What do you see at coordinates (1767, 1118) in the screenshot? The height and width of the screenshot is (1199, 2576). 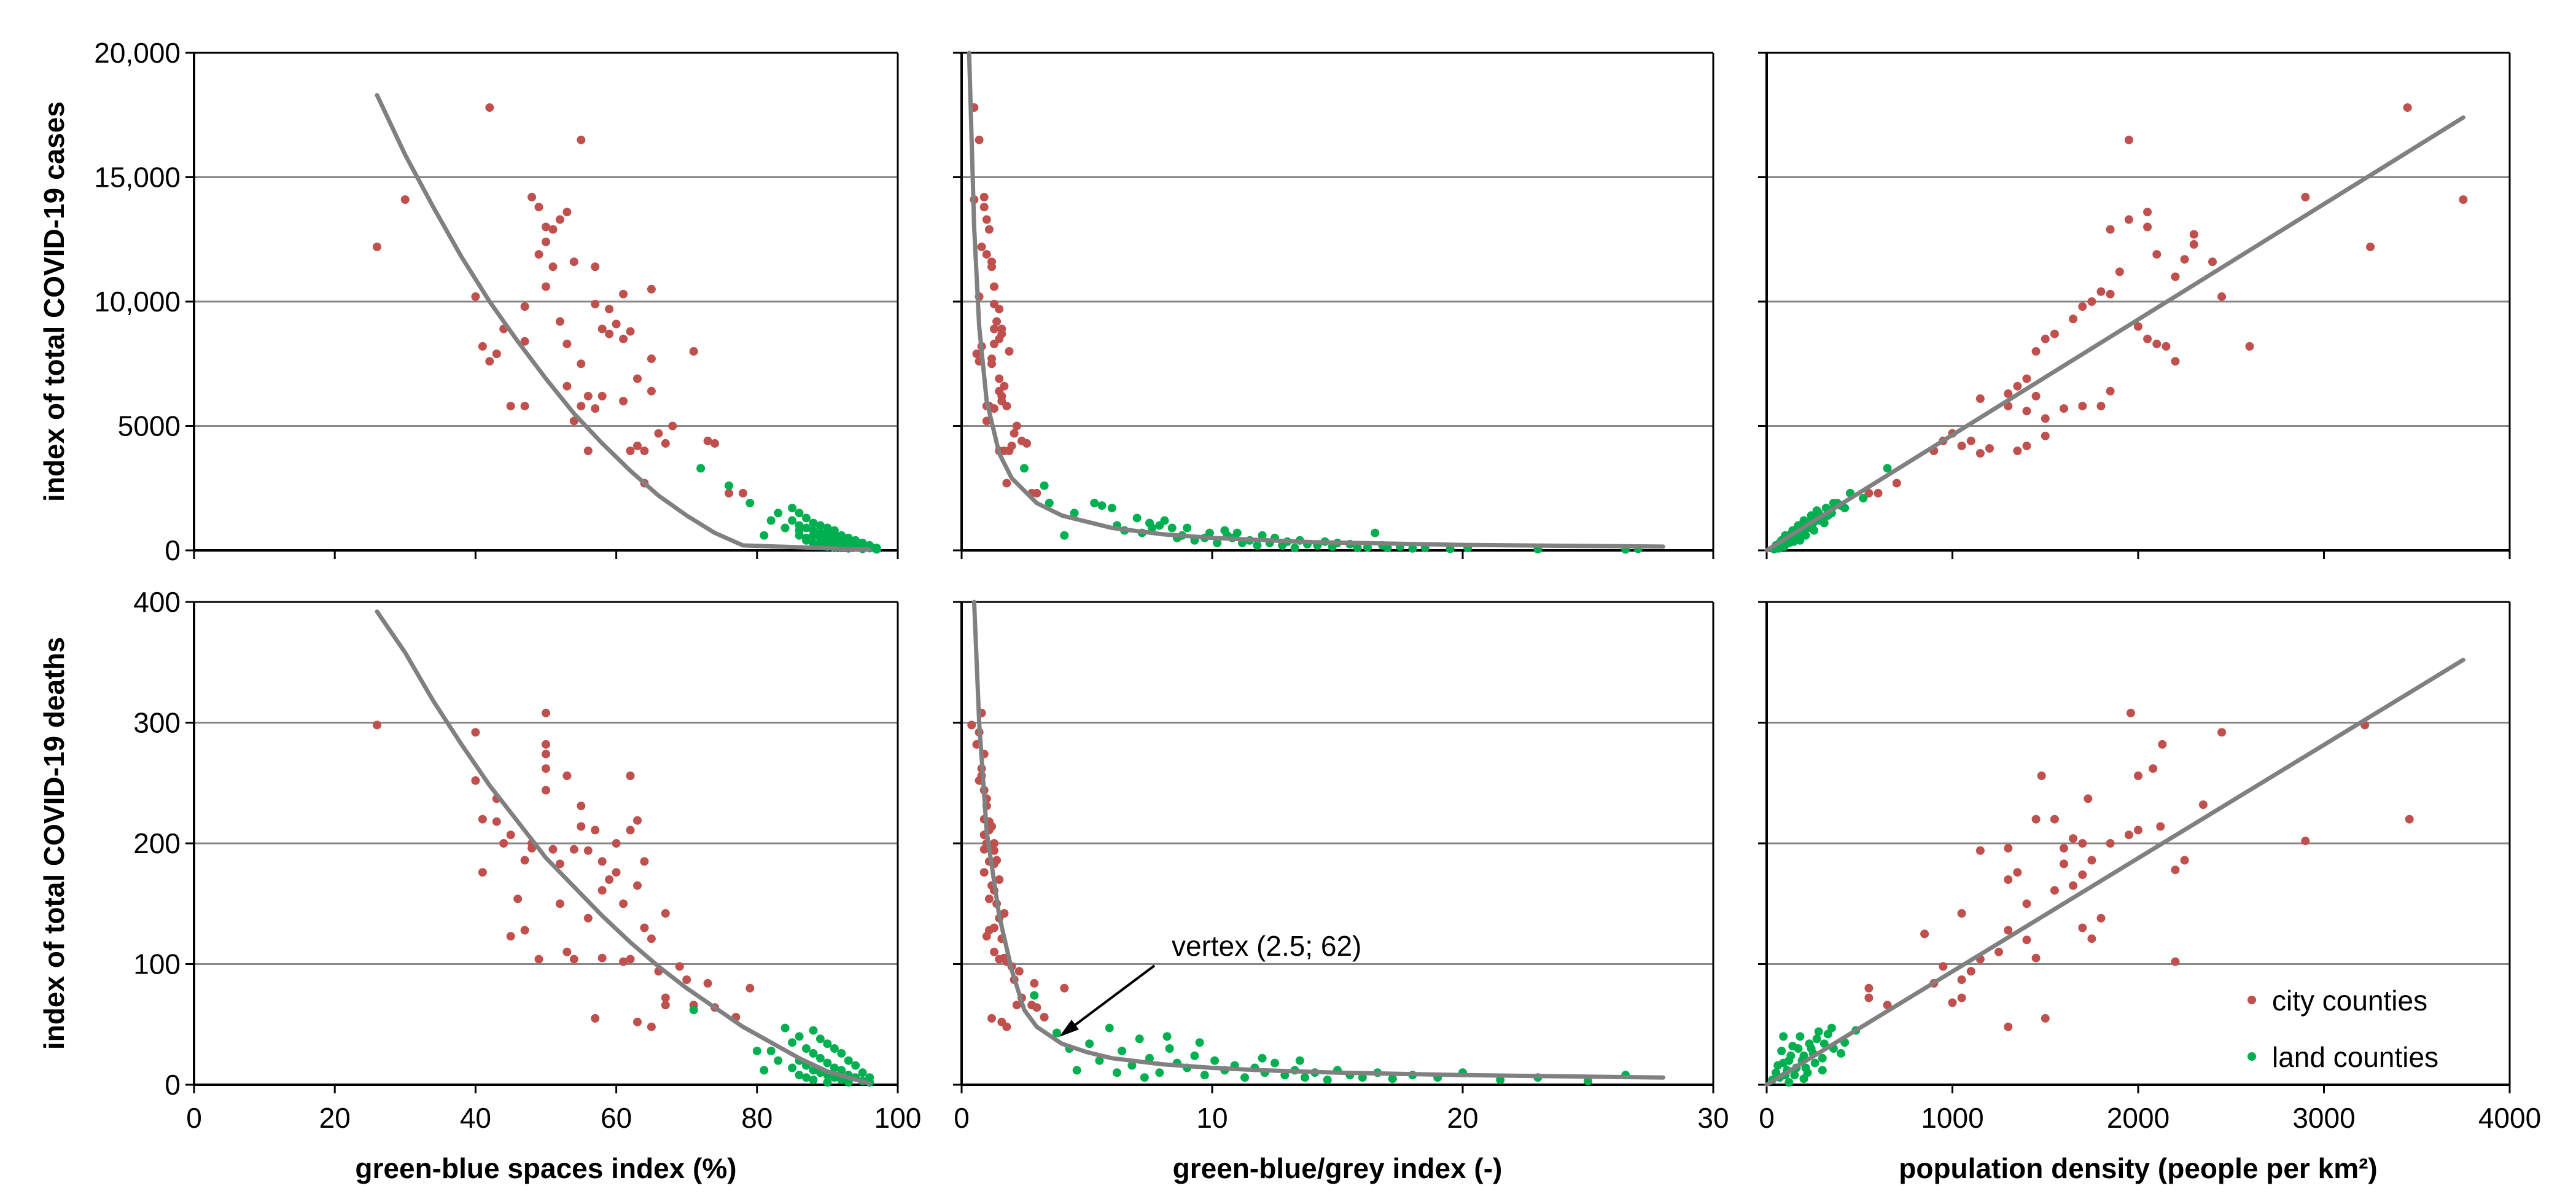 I see `x-tick-label-0: 0` at bounding box center [1767, 1118].